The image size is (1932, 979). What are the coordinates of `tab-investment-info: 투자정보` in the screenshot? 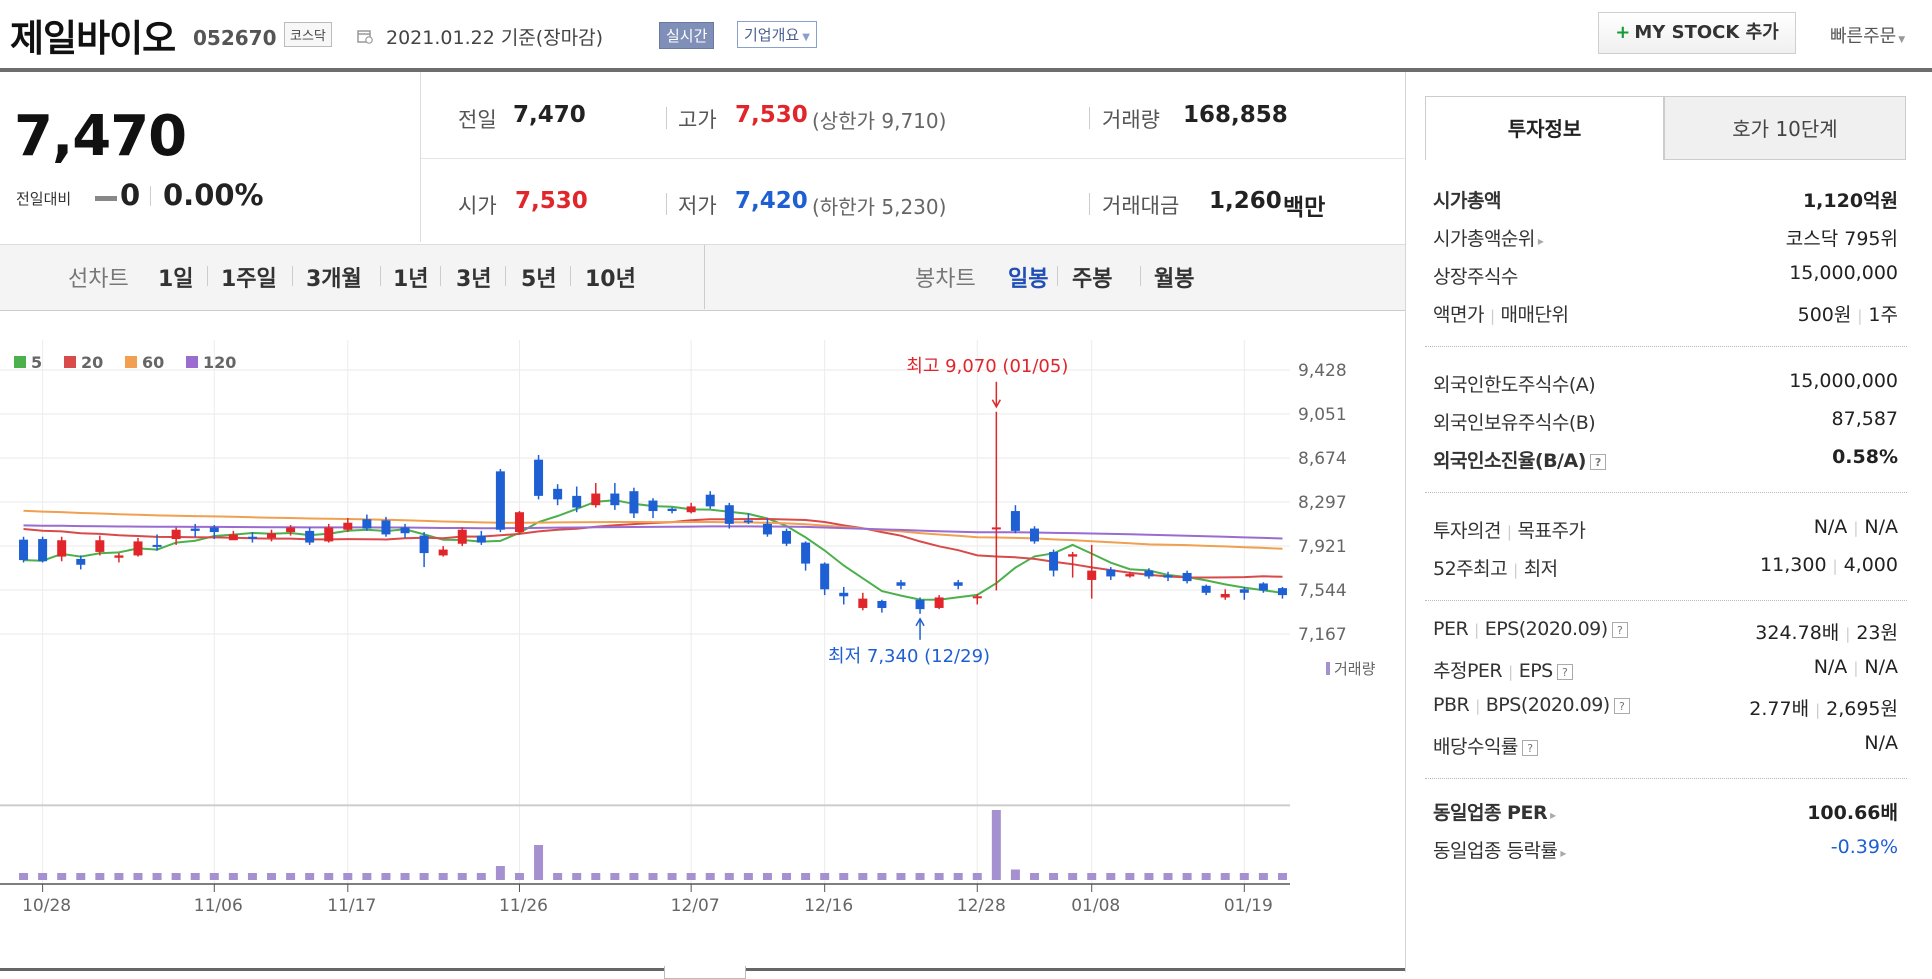 It's located at (1544, 128).